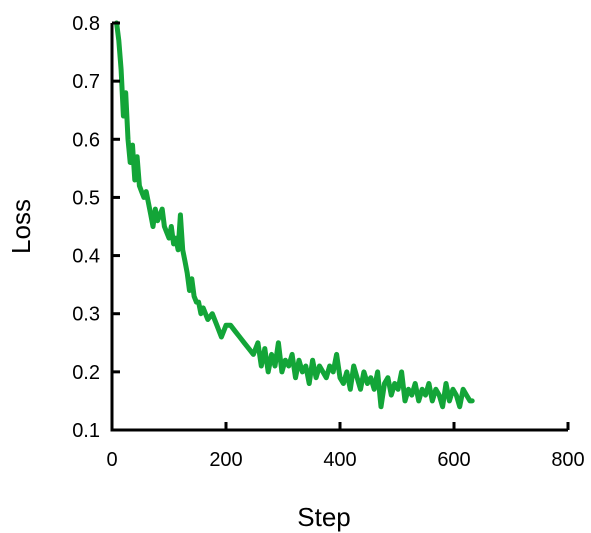  Describe the element at coordinates (324, 517) in the screenshot. I see `x-axis-title: Step` at that location.